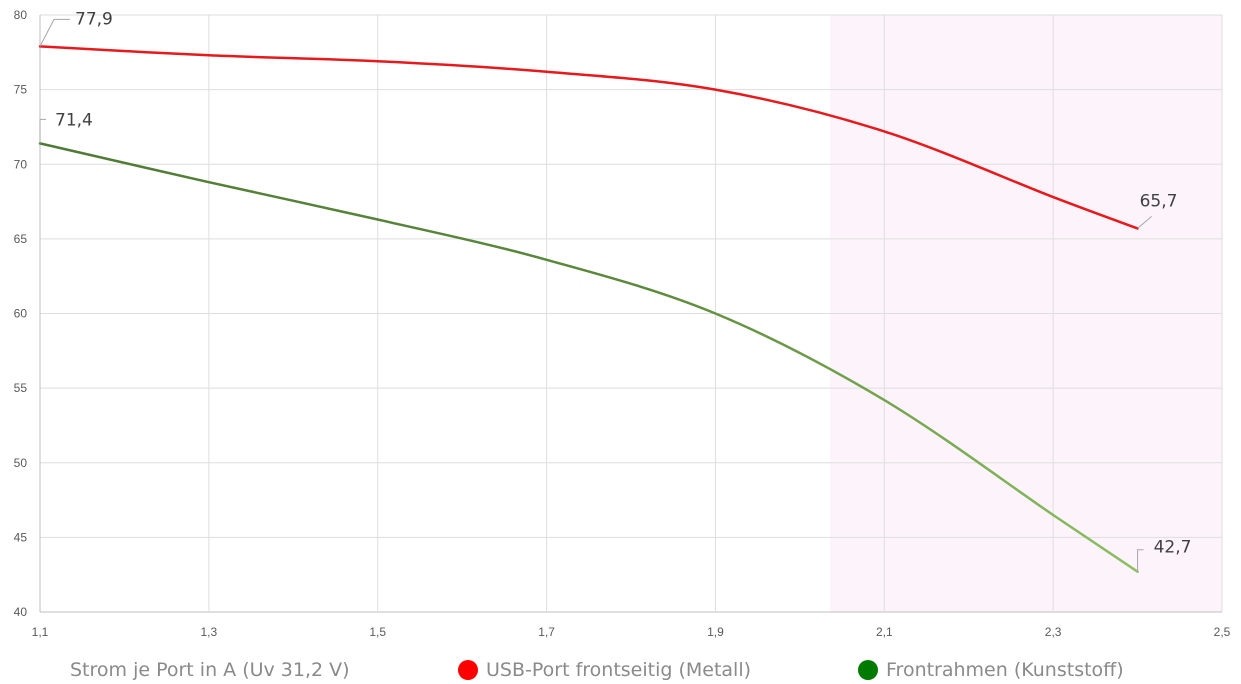 The height and width of the screenshot is (684, 1241). I want to click on legend-item-usb-port: USB-Port frontseitig (Metall), so click(604, 670).